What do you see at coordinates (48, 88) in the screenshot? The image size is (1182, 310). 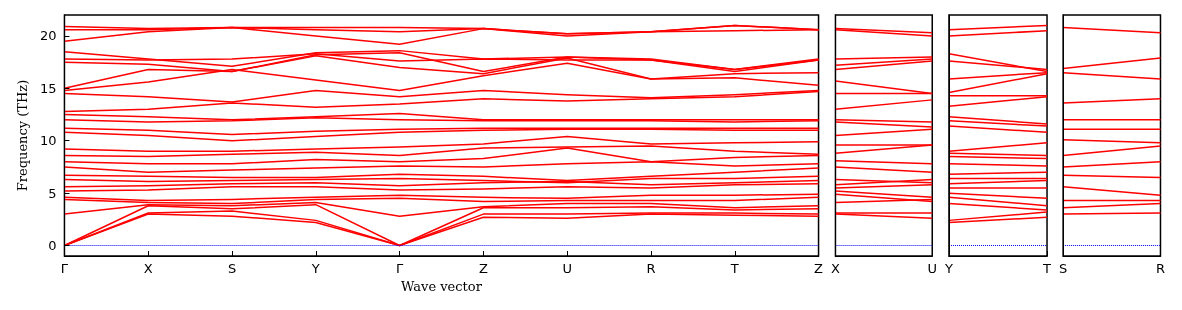 I see `y-tick-label: 15` at bounding box center [48, 88].